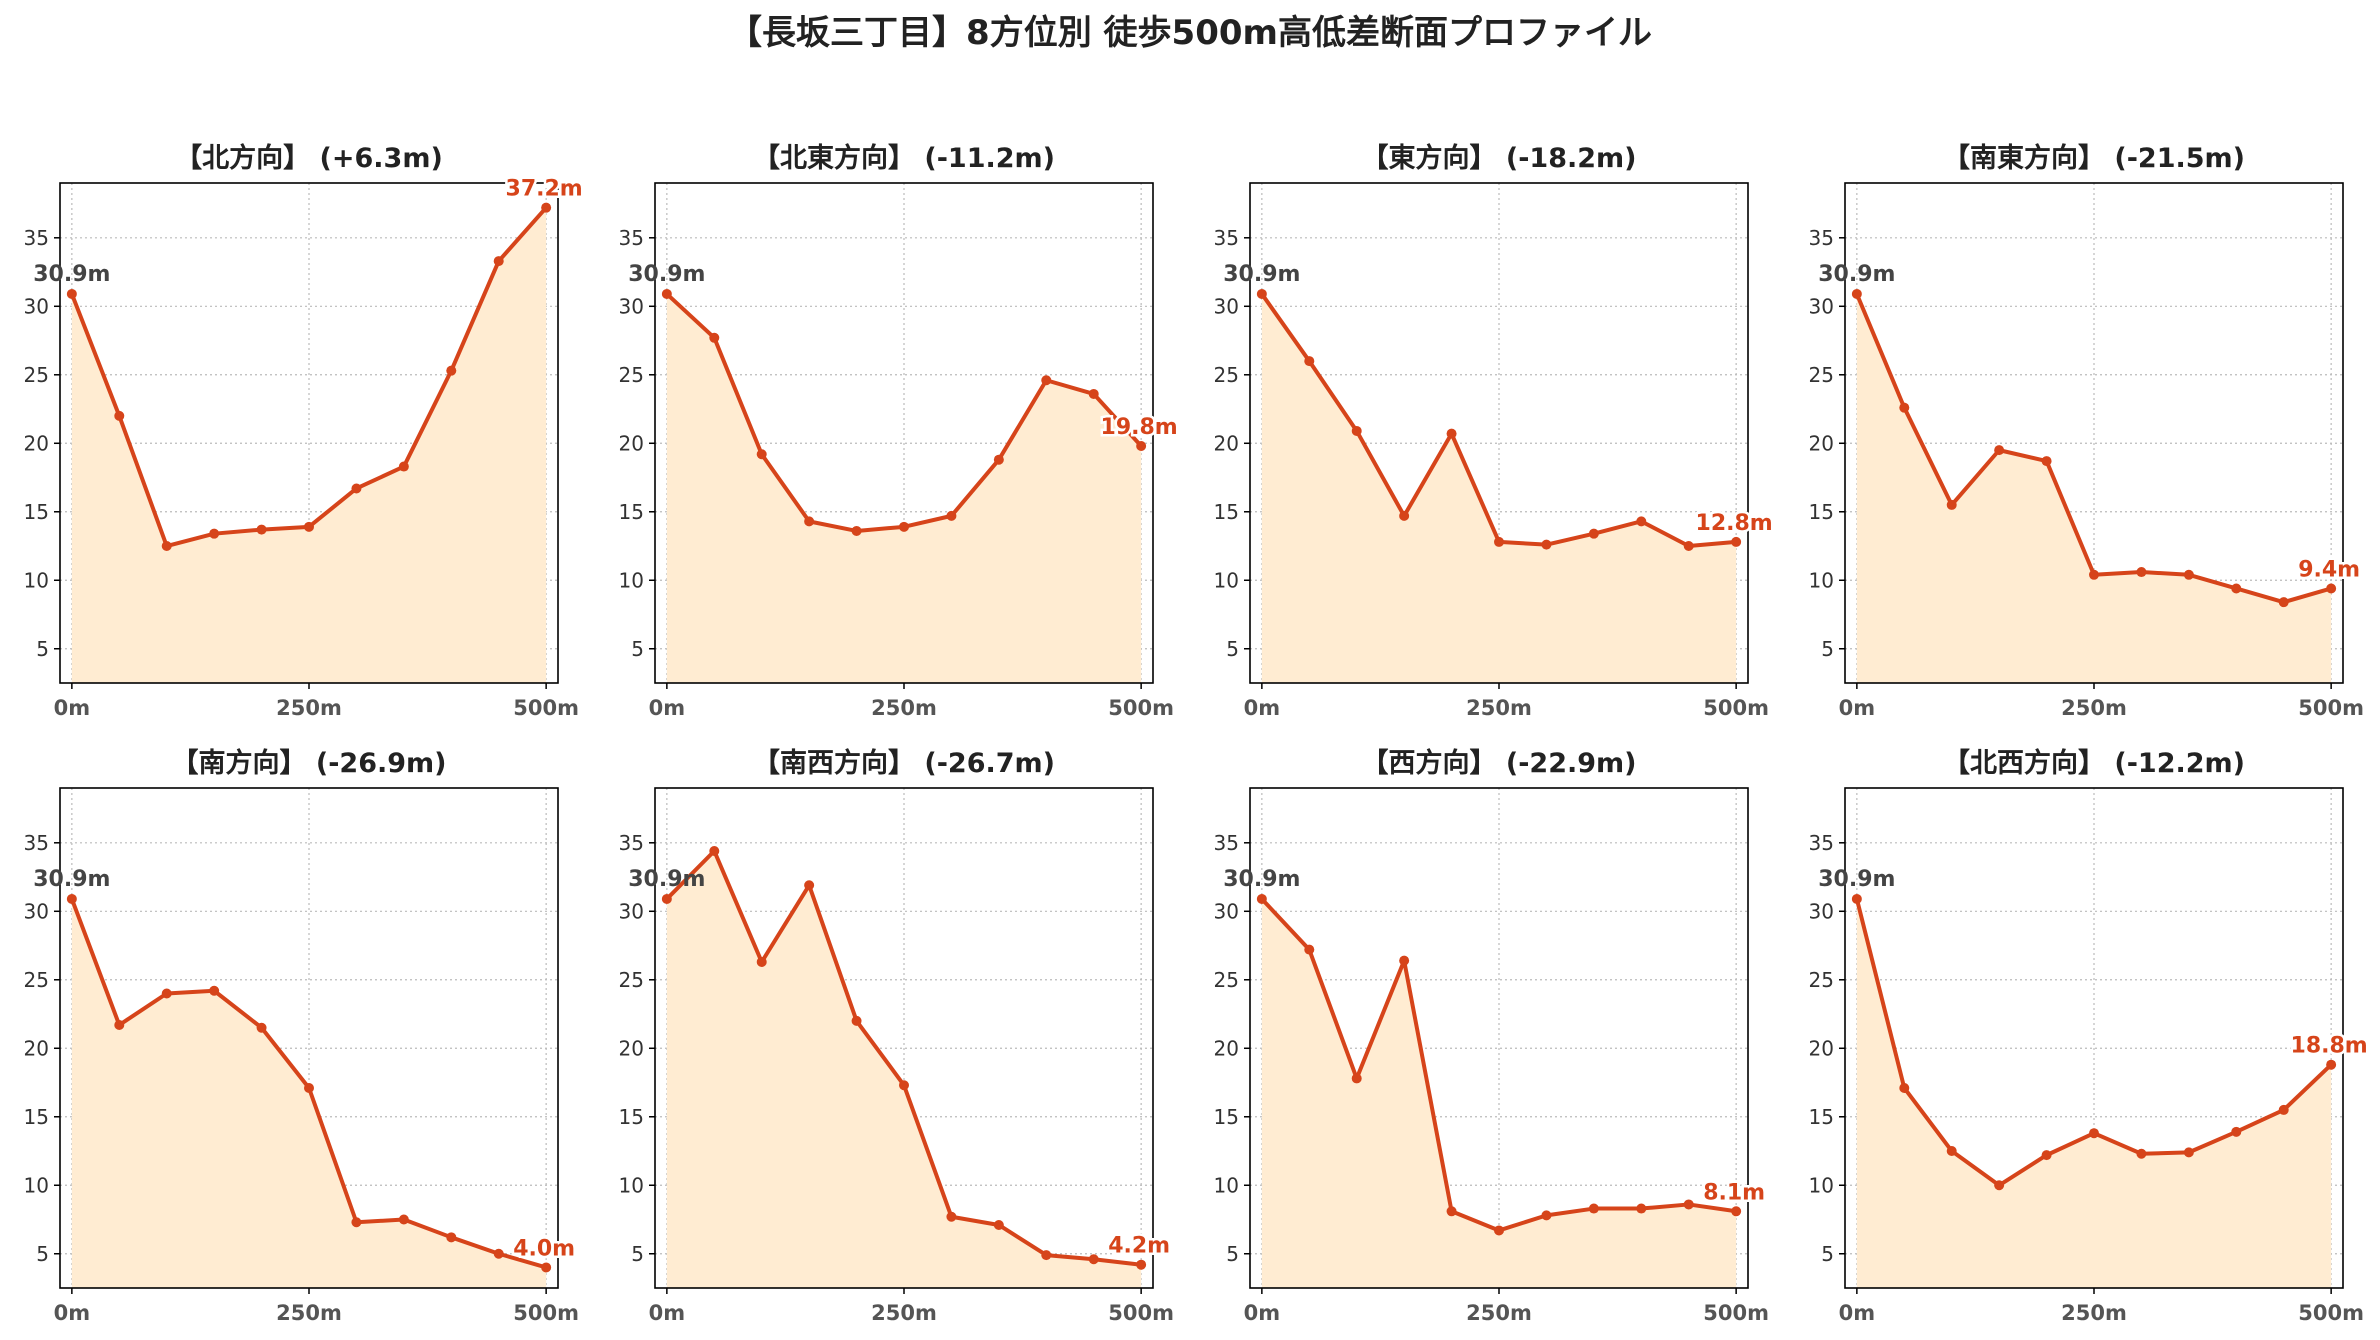  Describe the element at coordinates (544, 189) in the screenshot. I see `end-value-label: 37.2m` at that location.